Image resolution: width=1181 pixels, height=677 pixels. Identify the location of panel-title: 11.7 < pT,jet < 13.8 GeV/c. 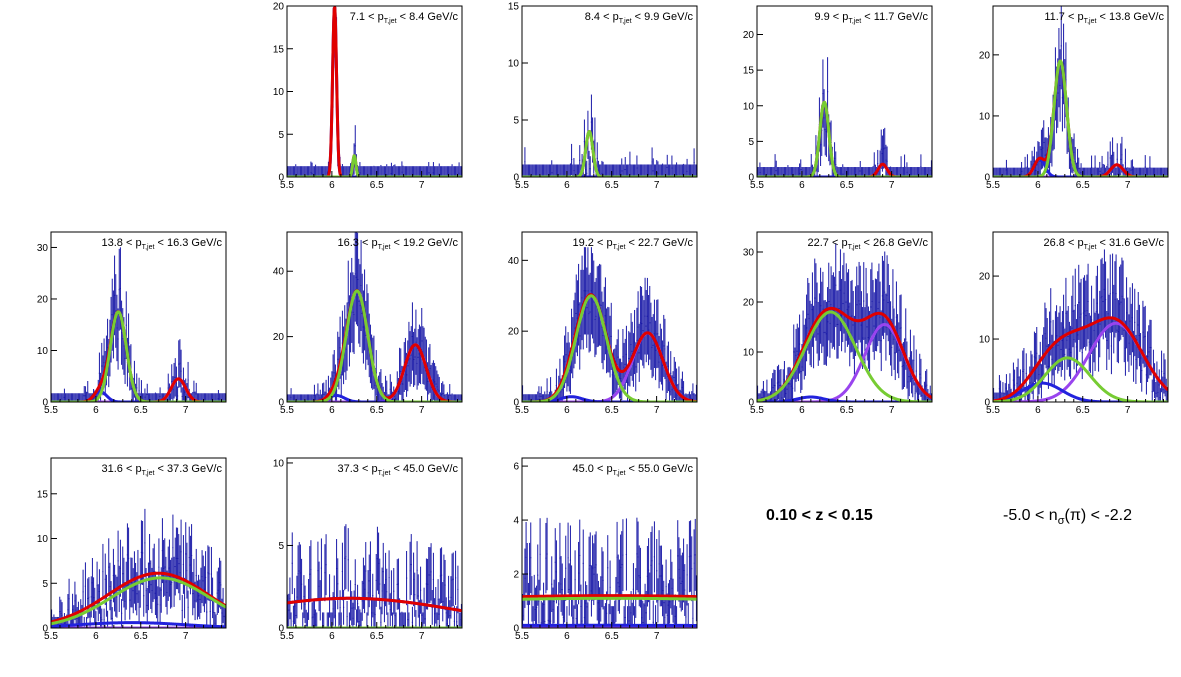
(1104, 18).